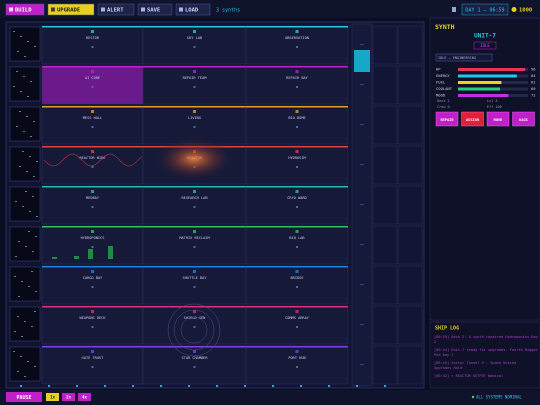  I want to click on synth-name: UNIT-7, so click(485, 36).